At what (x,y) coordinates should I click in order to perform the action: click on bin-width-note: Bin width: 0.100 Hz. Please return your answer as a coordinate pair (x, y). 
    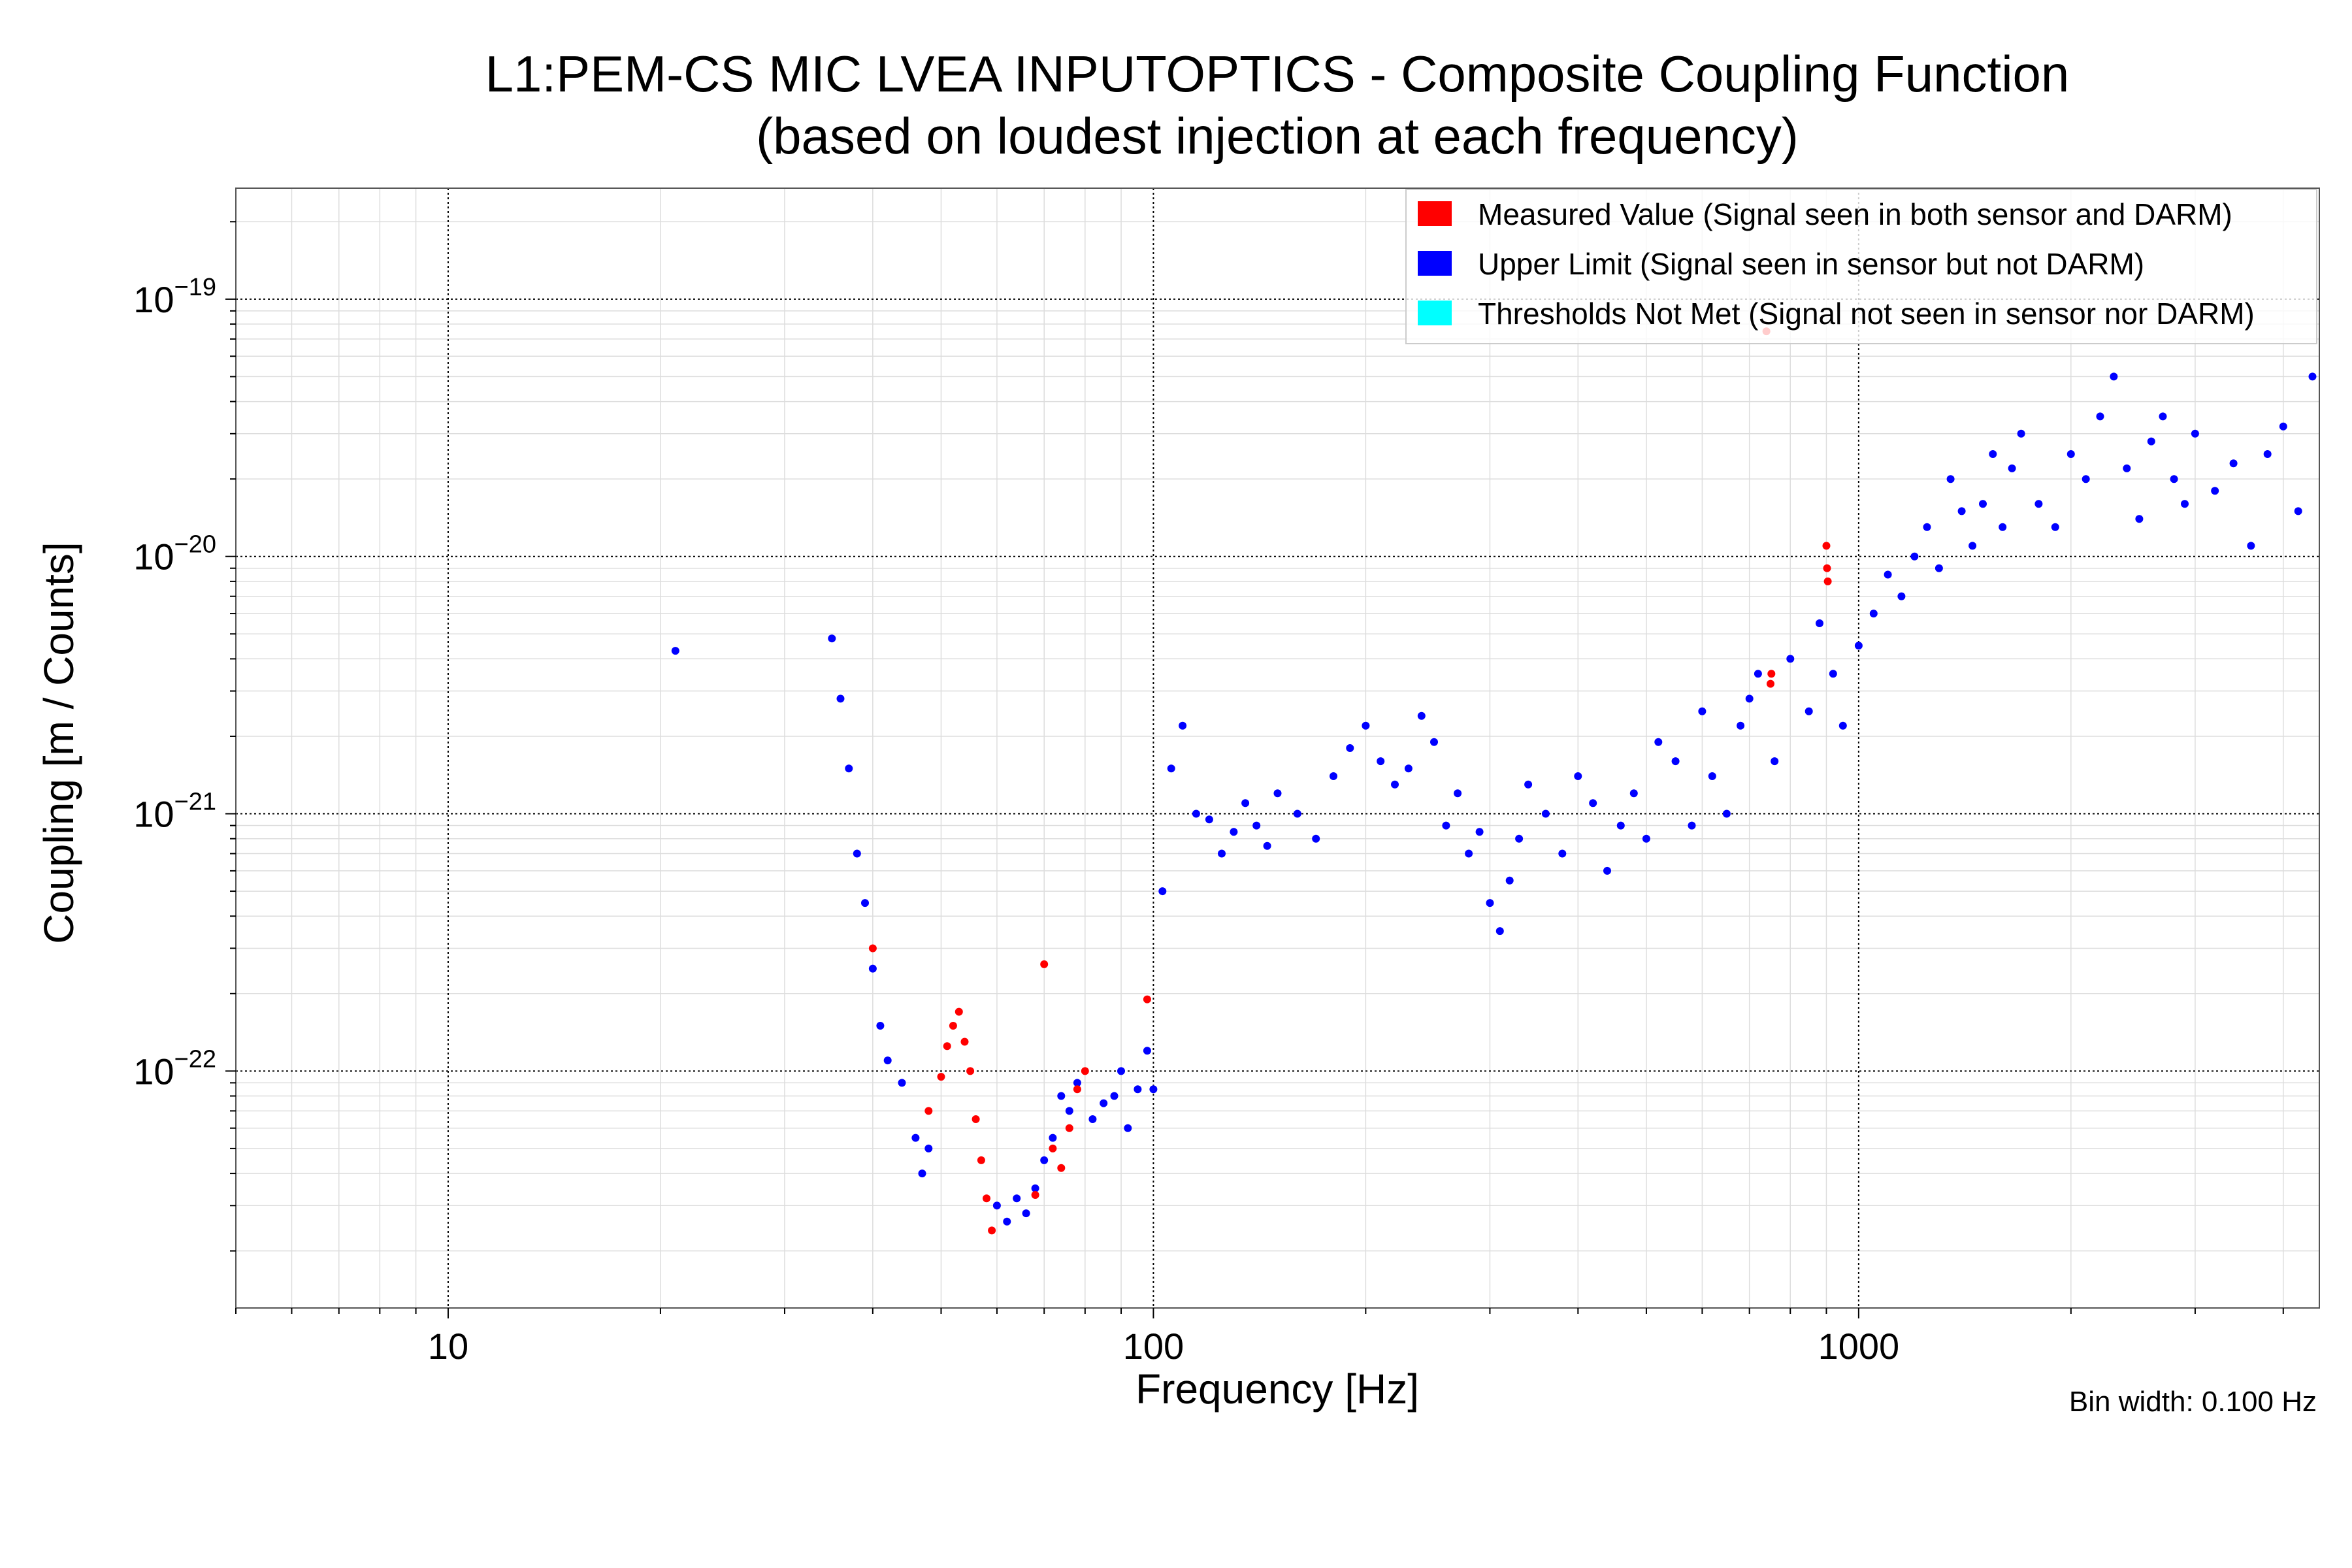
    Looking at the image, I should click on (2193, 1402).